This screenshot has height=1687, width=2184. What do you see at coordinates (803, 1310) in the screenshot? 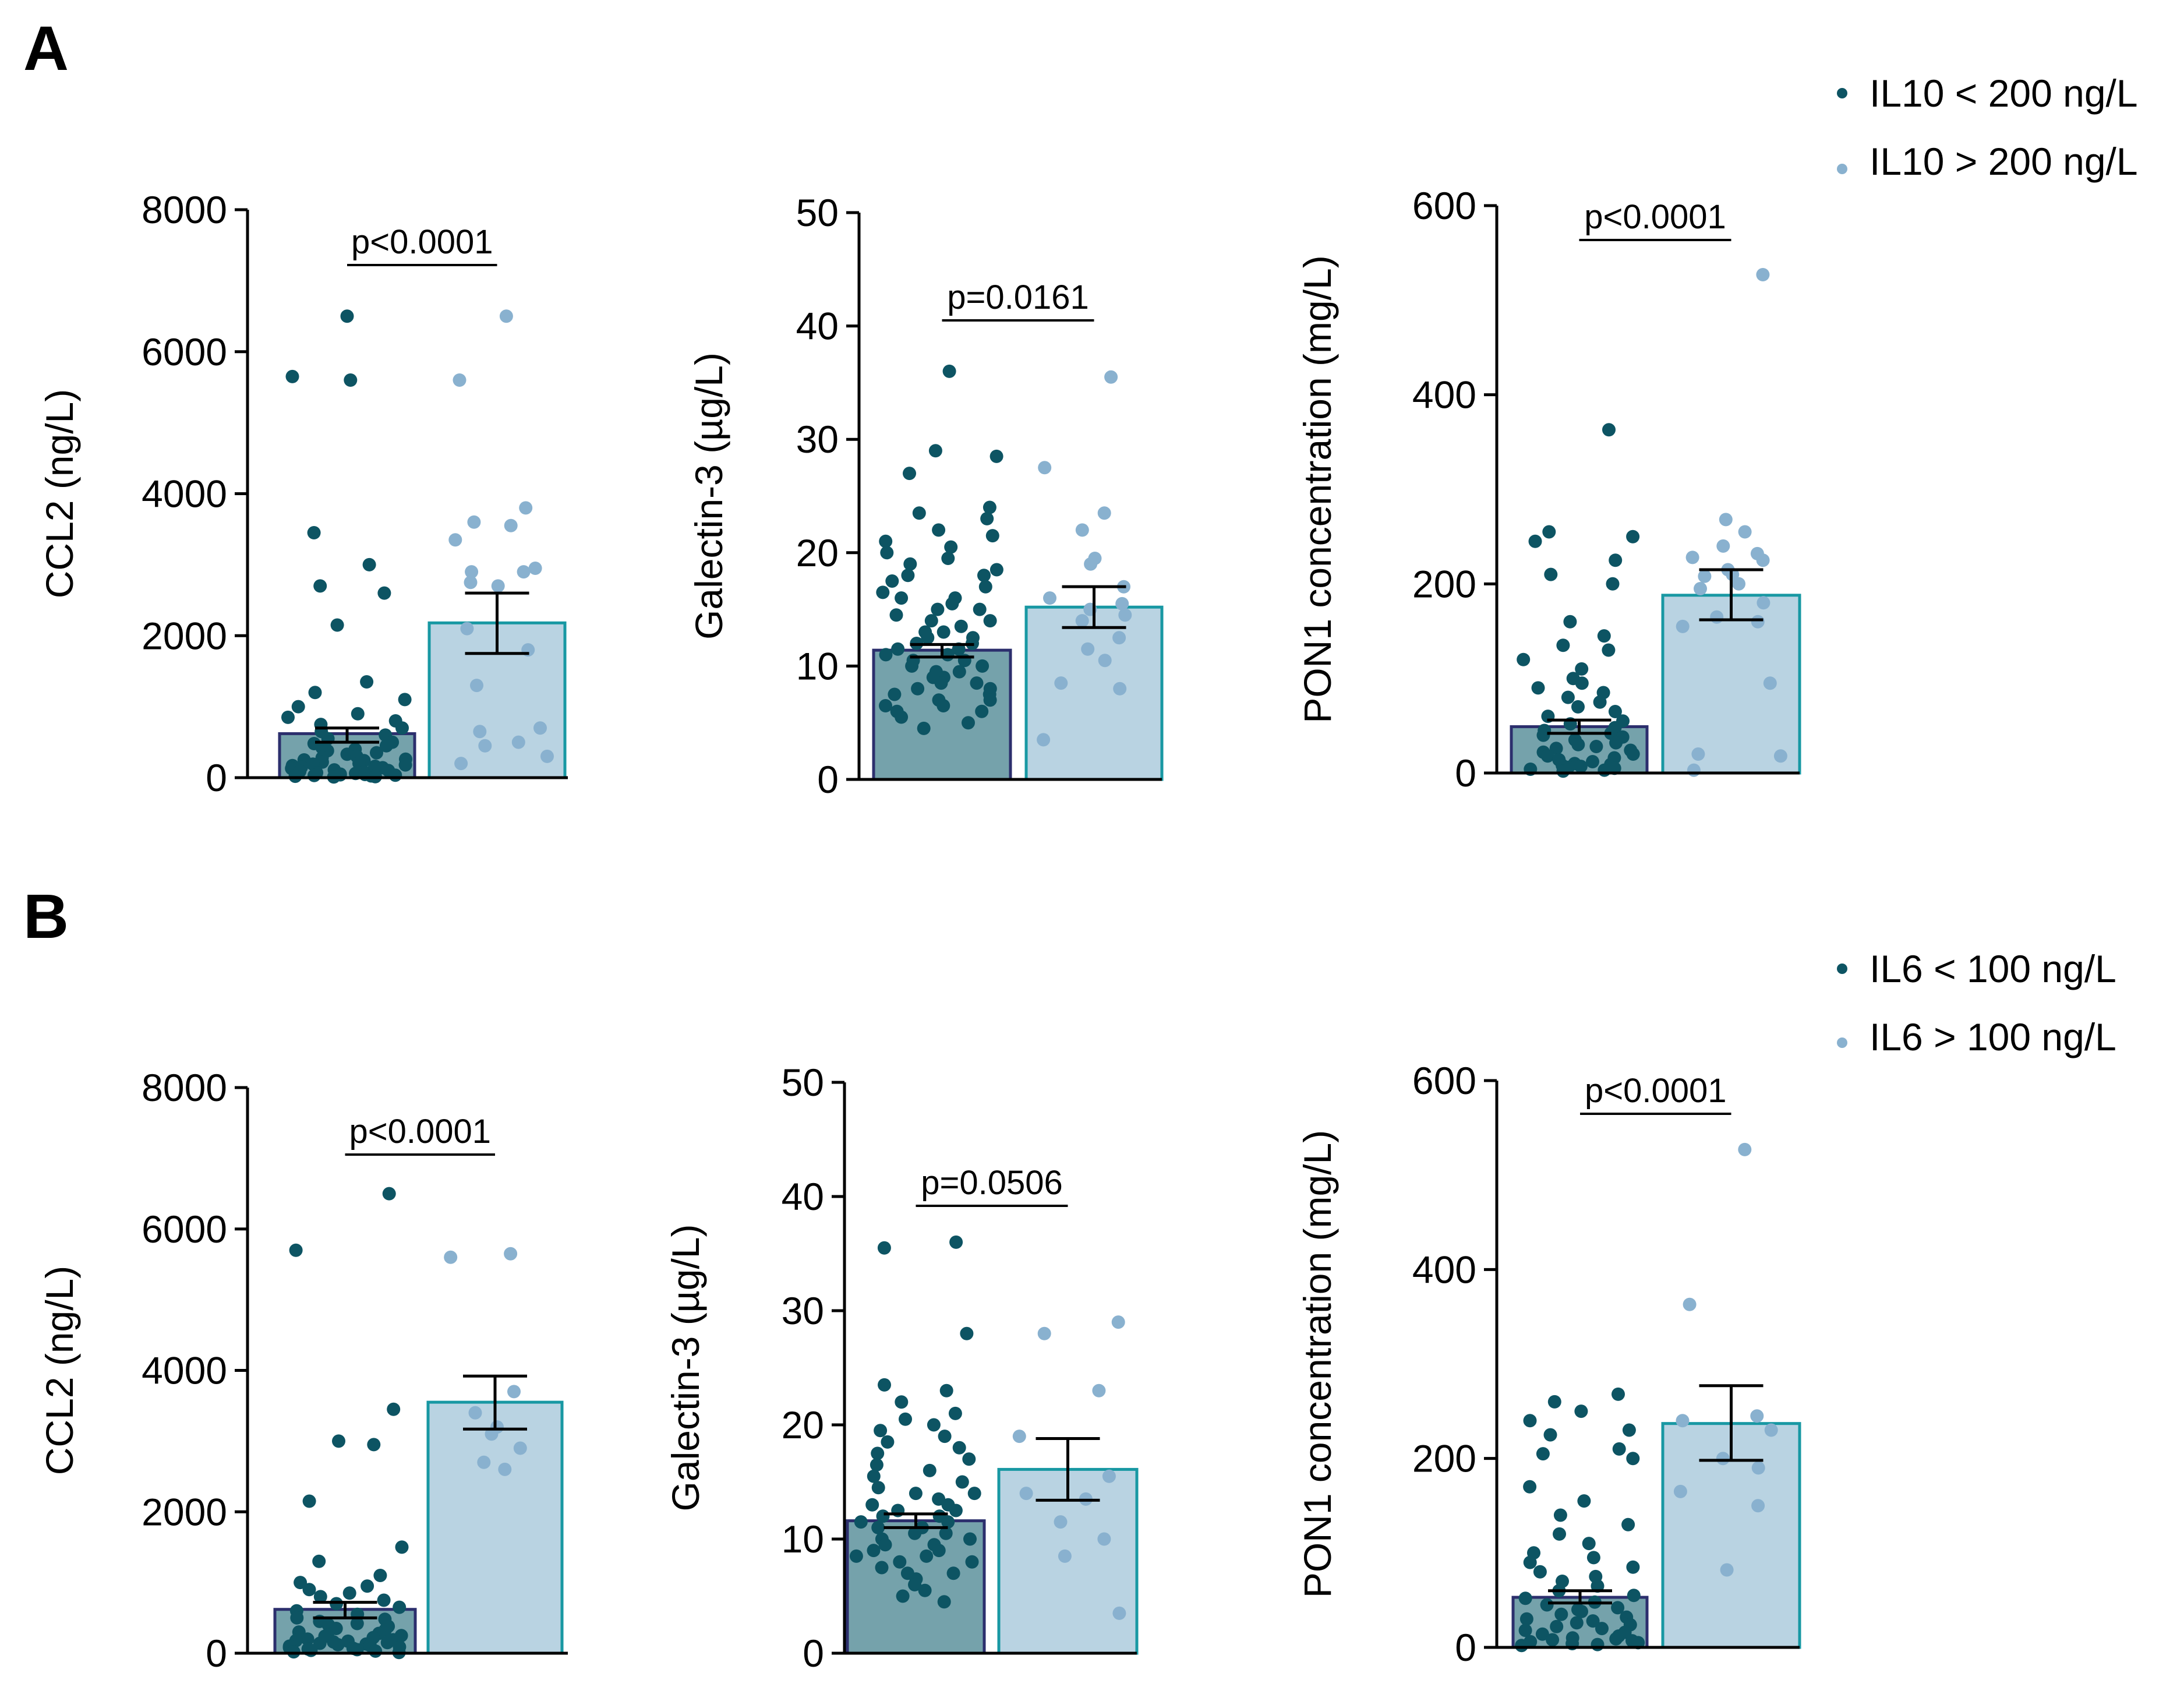
I see `y-tick-label: 30` at bounding box center [803, 1310].